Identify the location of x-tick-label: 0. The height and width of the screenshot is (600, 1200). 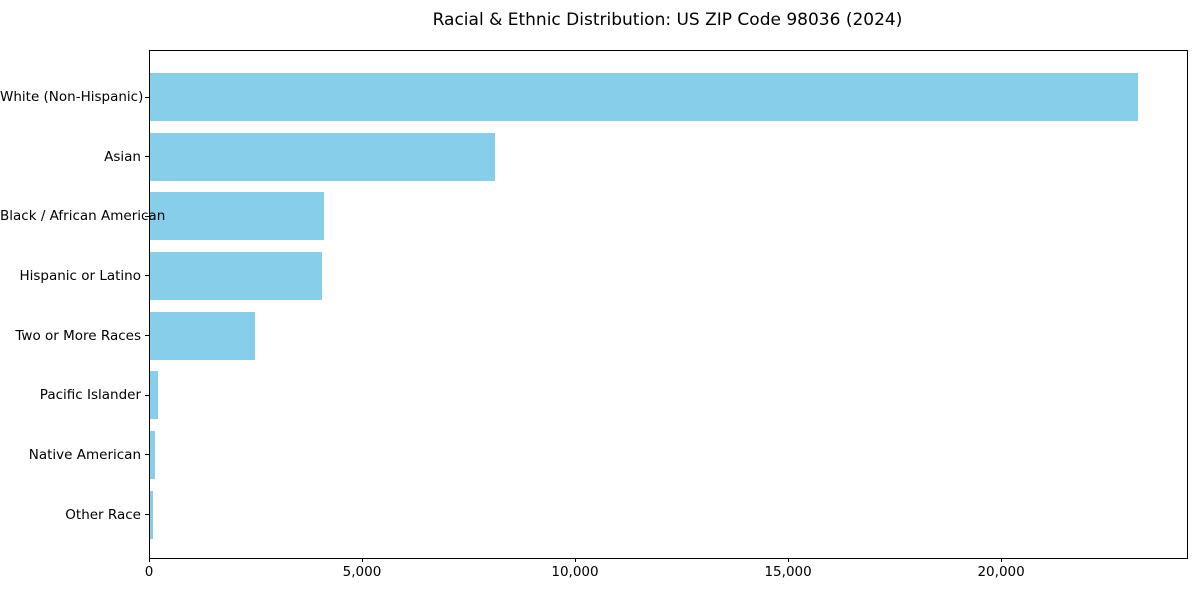
(149, 572).